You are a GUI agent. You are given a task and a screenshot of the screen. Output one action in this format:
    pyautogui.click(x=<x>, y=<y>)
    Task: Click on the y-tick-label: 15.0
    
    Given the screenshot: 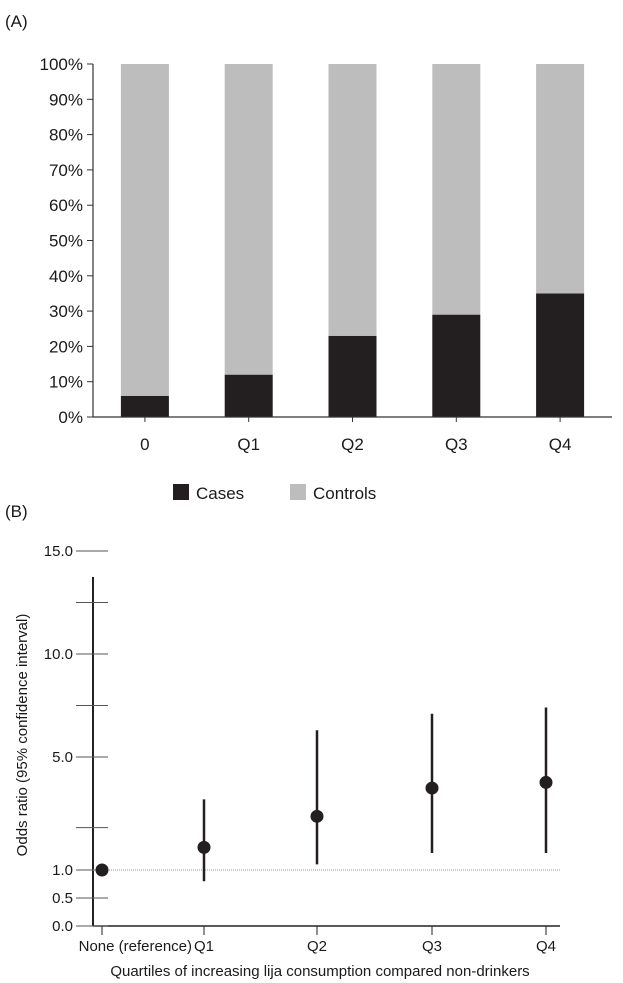 What is the action you would take?
    pyautogui.click(x=58, y=551)
    